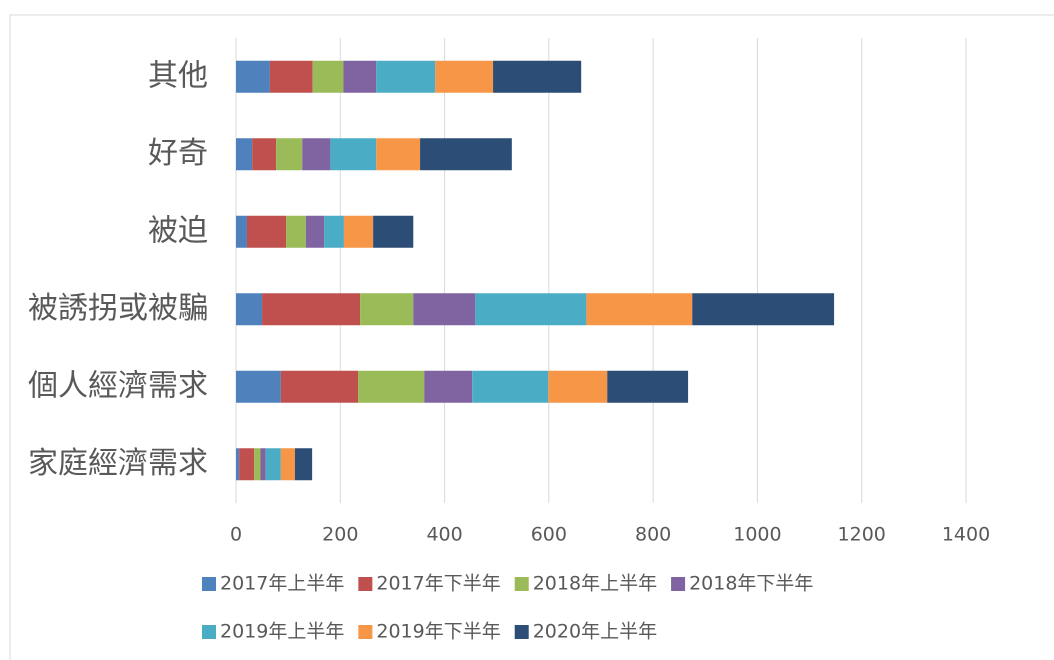 The height and width of the screenshot is (660, 1054). Describe the element at coordinates (653, 535) in the screenshot. I see `x-tick-label: 800` at that location.